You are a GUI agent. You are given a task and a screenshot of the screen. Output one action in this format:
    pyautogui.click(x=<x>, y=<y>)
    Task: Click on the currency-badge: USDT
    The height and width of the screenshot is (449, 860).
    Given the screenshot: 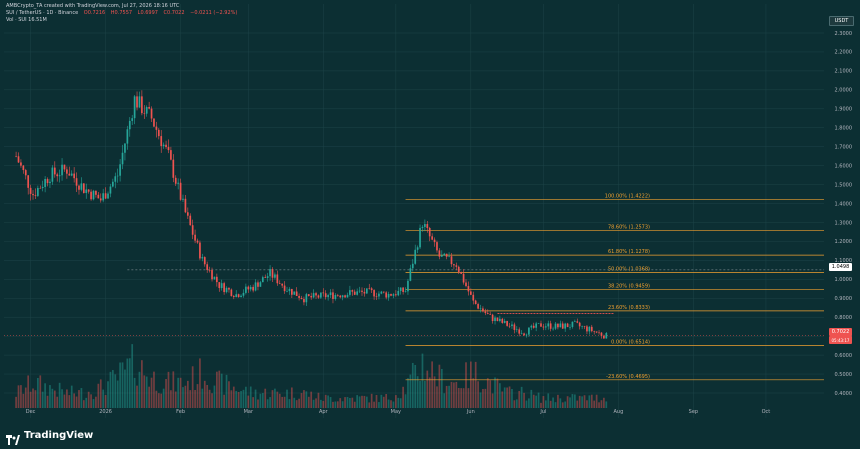 What is the action you would take?
    pyautogui.click(x=841, y=21)
    